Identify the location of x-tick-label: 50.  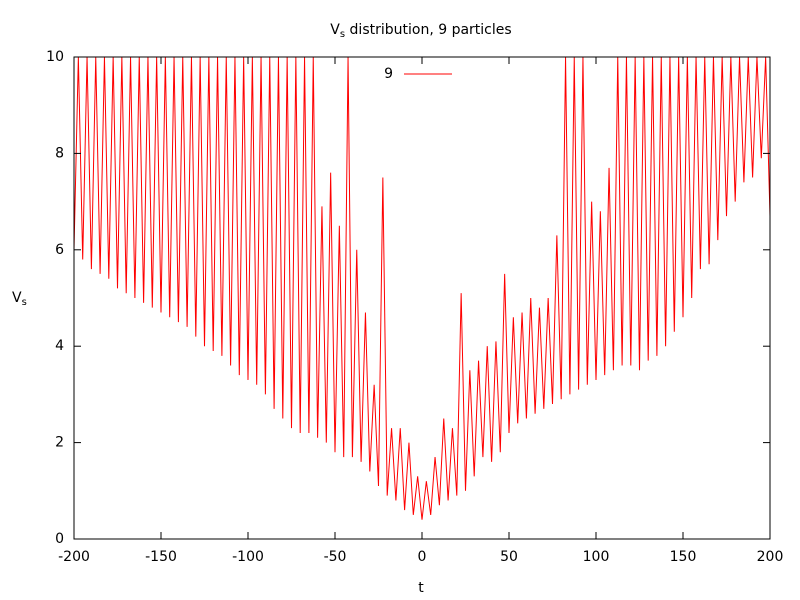
(509, 557).